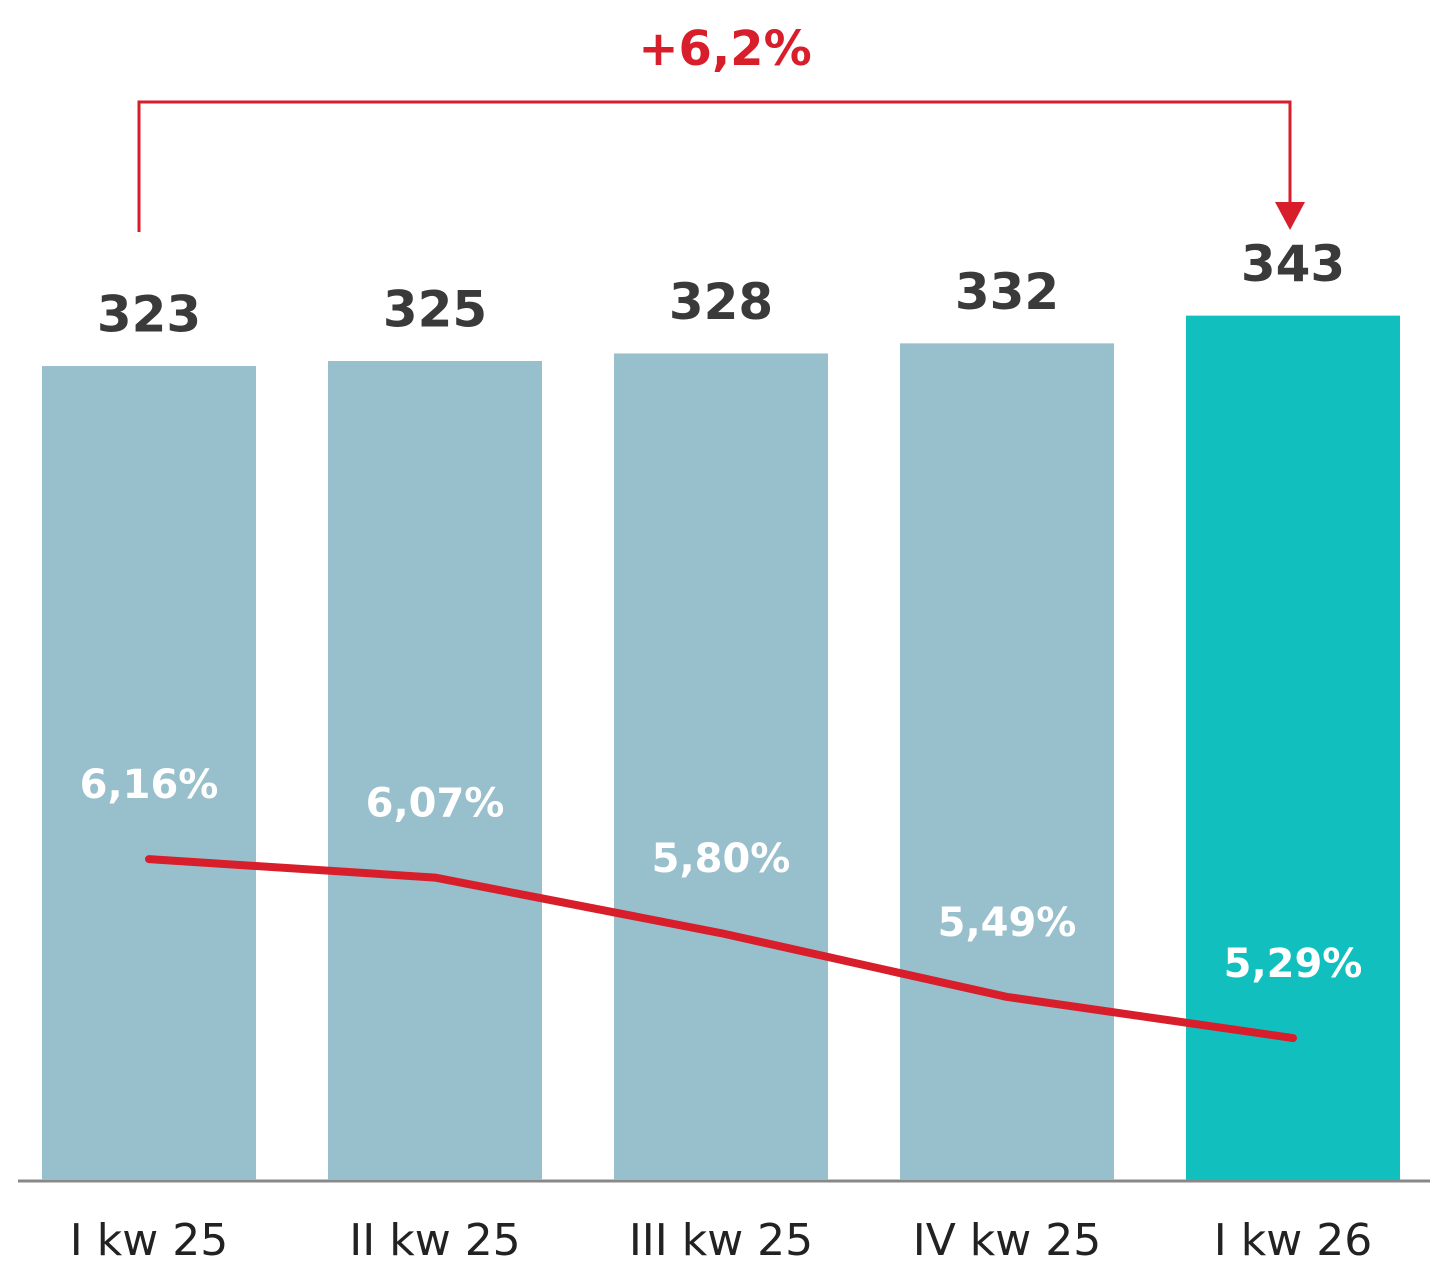 The height and width of the screenshot is (1267, 1430). I want to click on x-tick-label: III kw 25, so click(721, 1240).